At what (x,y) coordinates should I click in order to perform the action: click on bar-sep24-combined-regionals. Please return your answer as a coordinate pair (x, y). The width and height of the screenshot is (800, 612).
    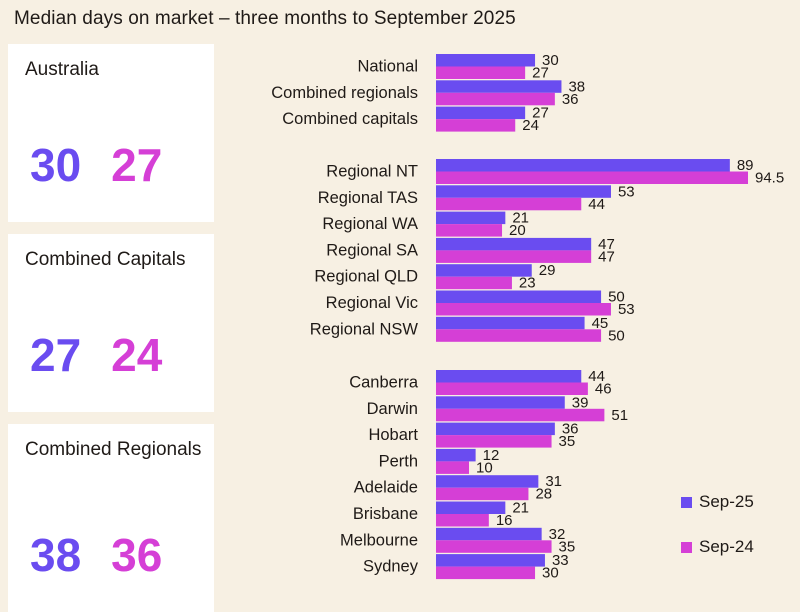
    Looking at the image, I should click on (495, 99).